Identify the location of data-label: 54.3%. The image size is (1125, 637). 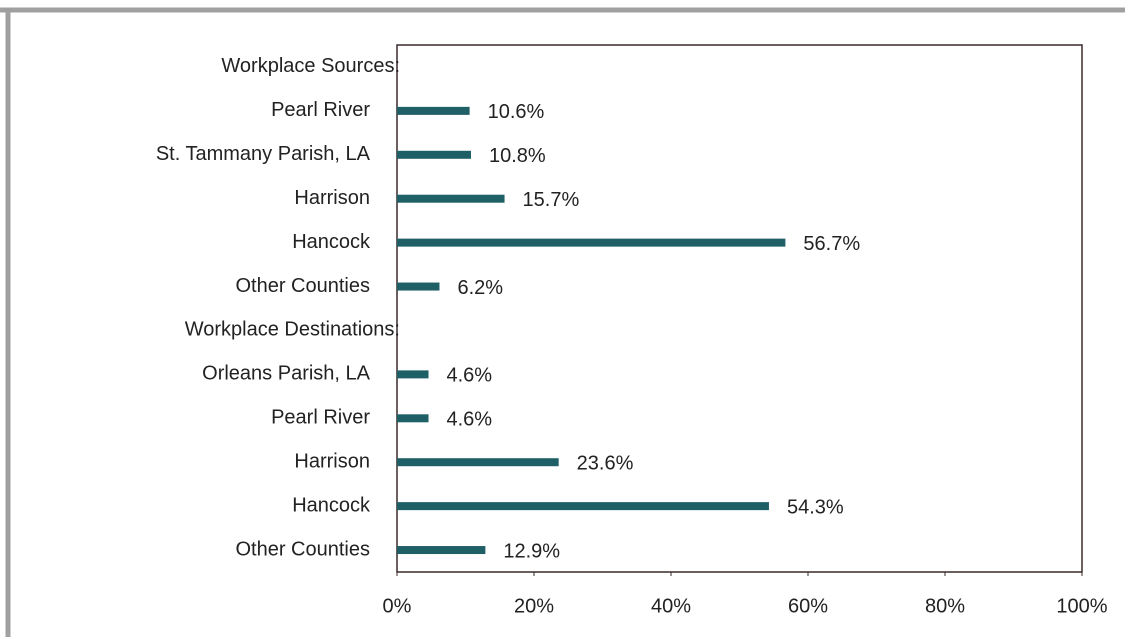
(815, 507).